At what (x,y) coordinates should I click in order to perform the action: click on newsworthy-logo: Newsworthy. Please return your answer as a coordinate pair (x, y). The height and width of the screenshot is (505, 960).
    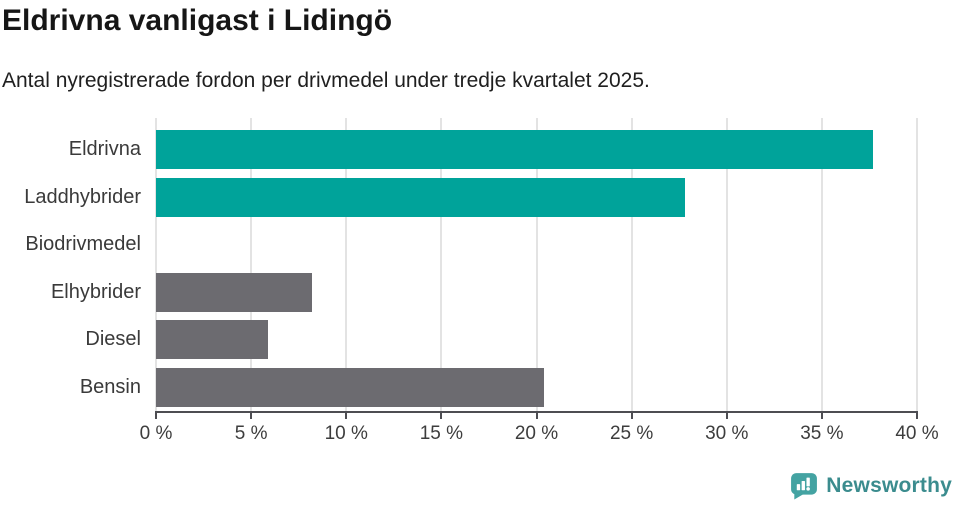
    Looking at the image, I should click on (871, 486).